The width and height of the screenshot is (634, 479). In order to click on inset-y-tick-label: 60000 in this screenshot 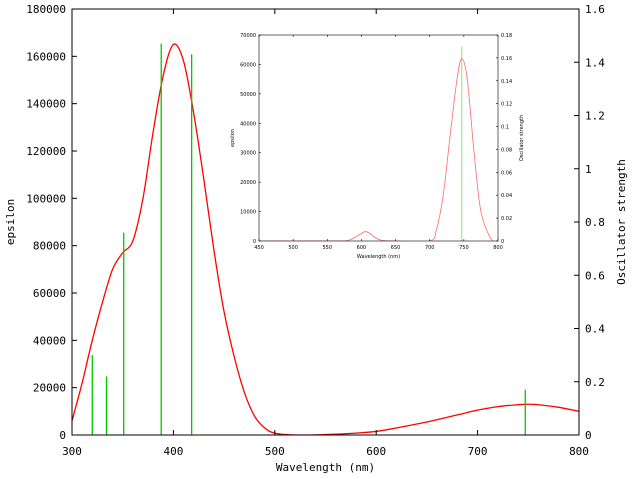, I will do `click(248, 65)`.